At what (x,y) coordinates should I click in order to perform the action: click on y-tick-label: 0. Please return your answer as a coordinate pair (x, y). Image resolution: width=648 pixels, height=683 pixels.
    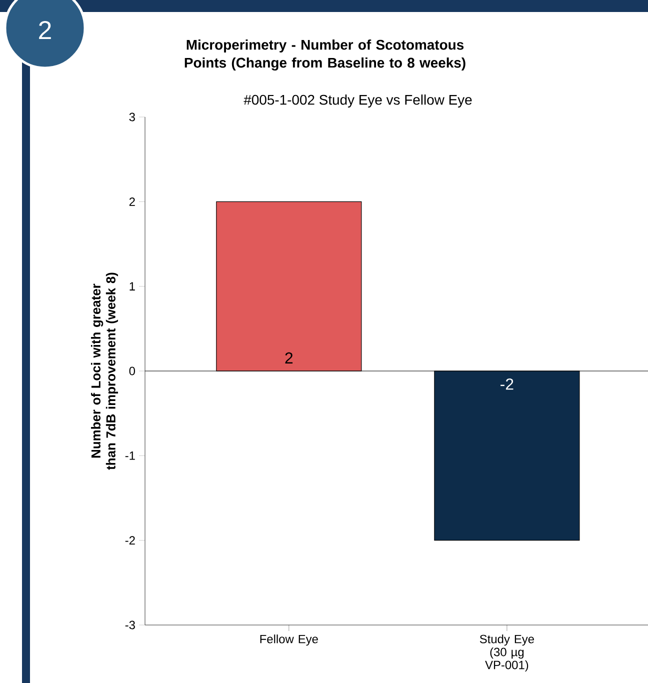
    Looking at the image, I should click on (132, 371).